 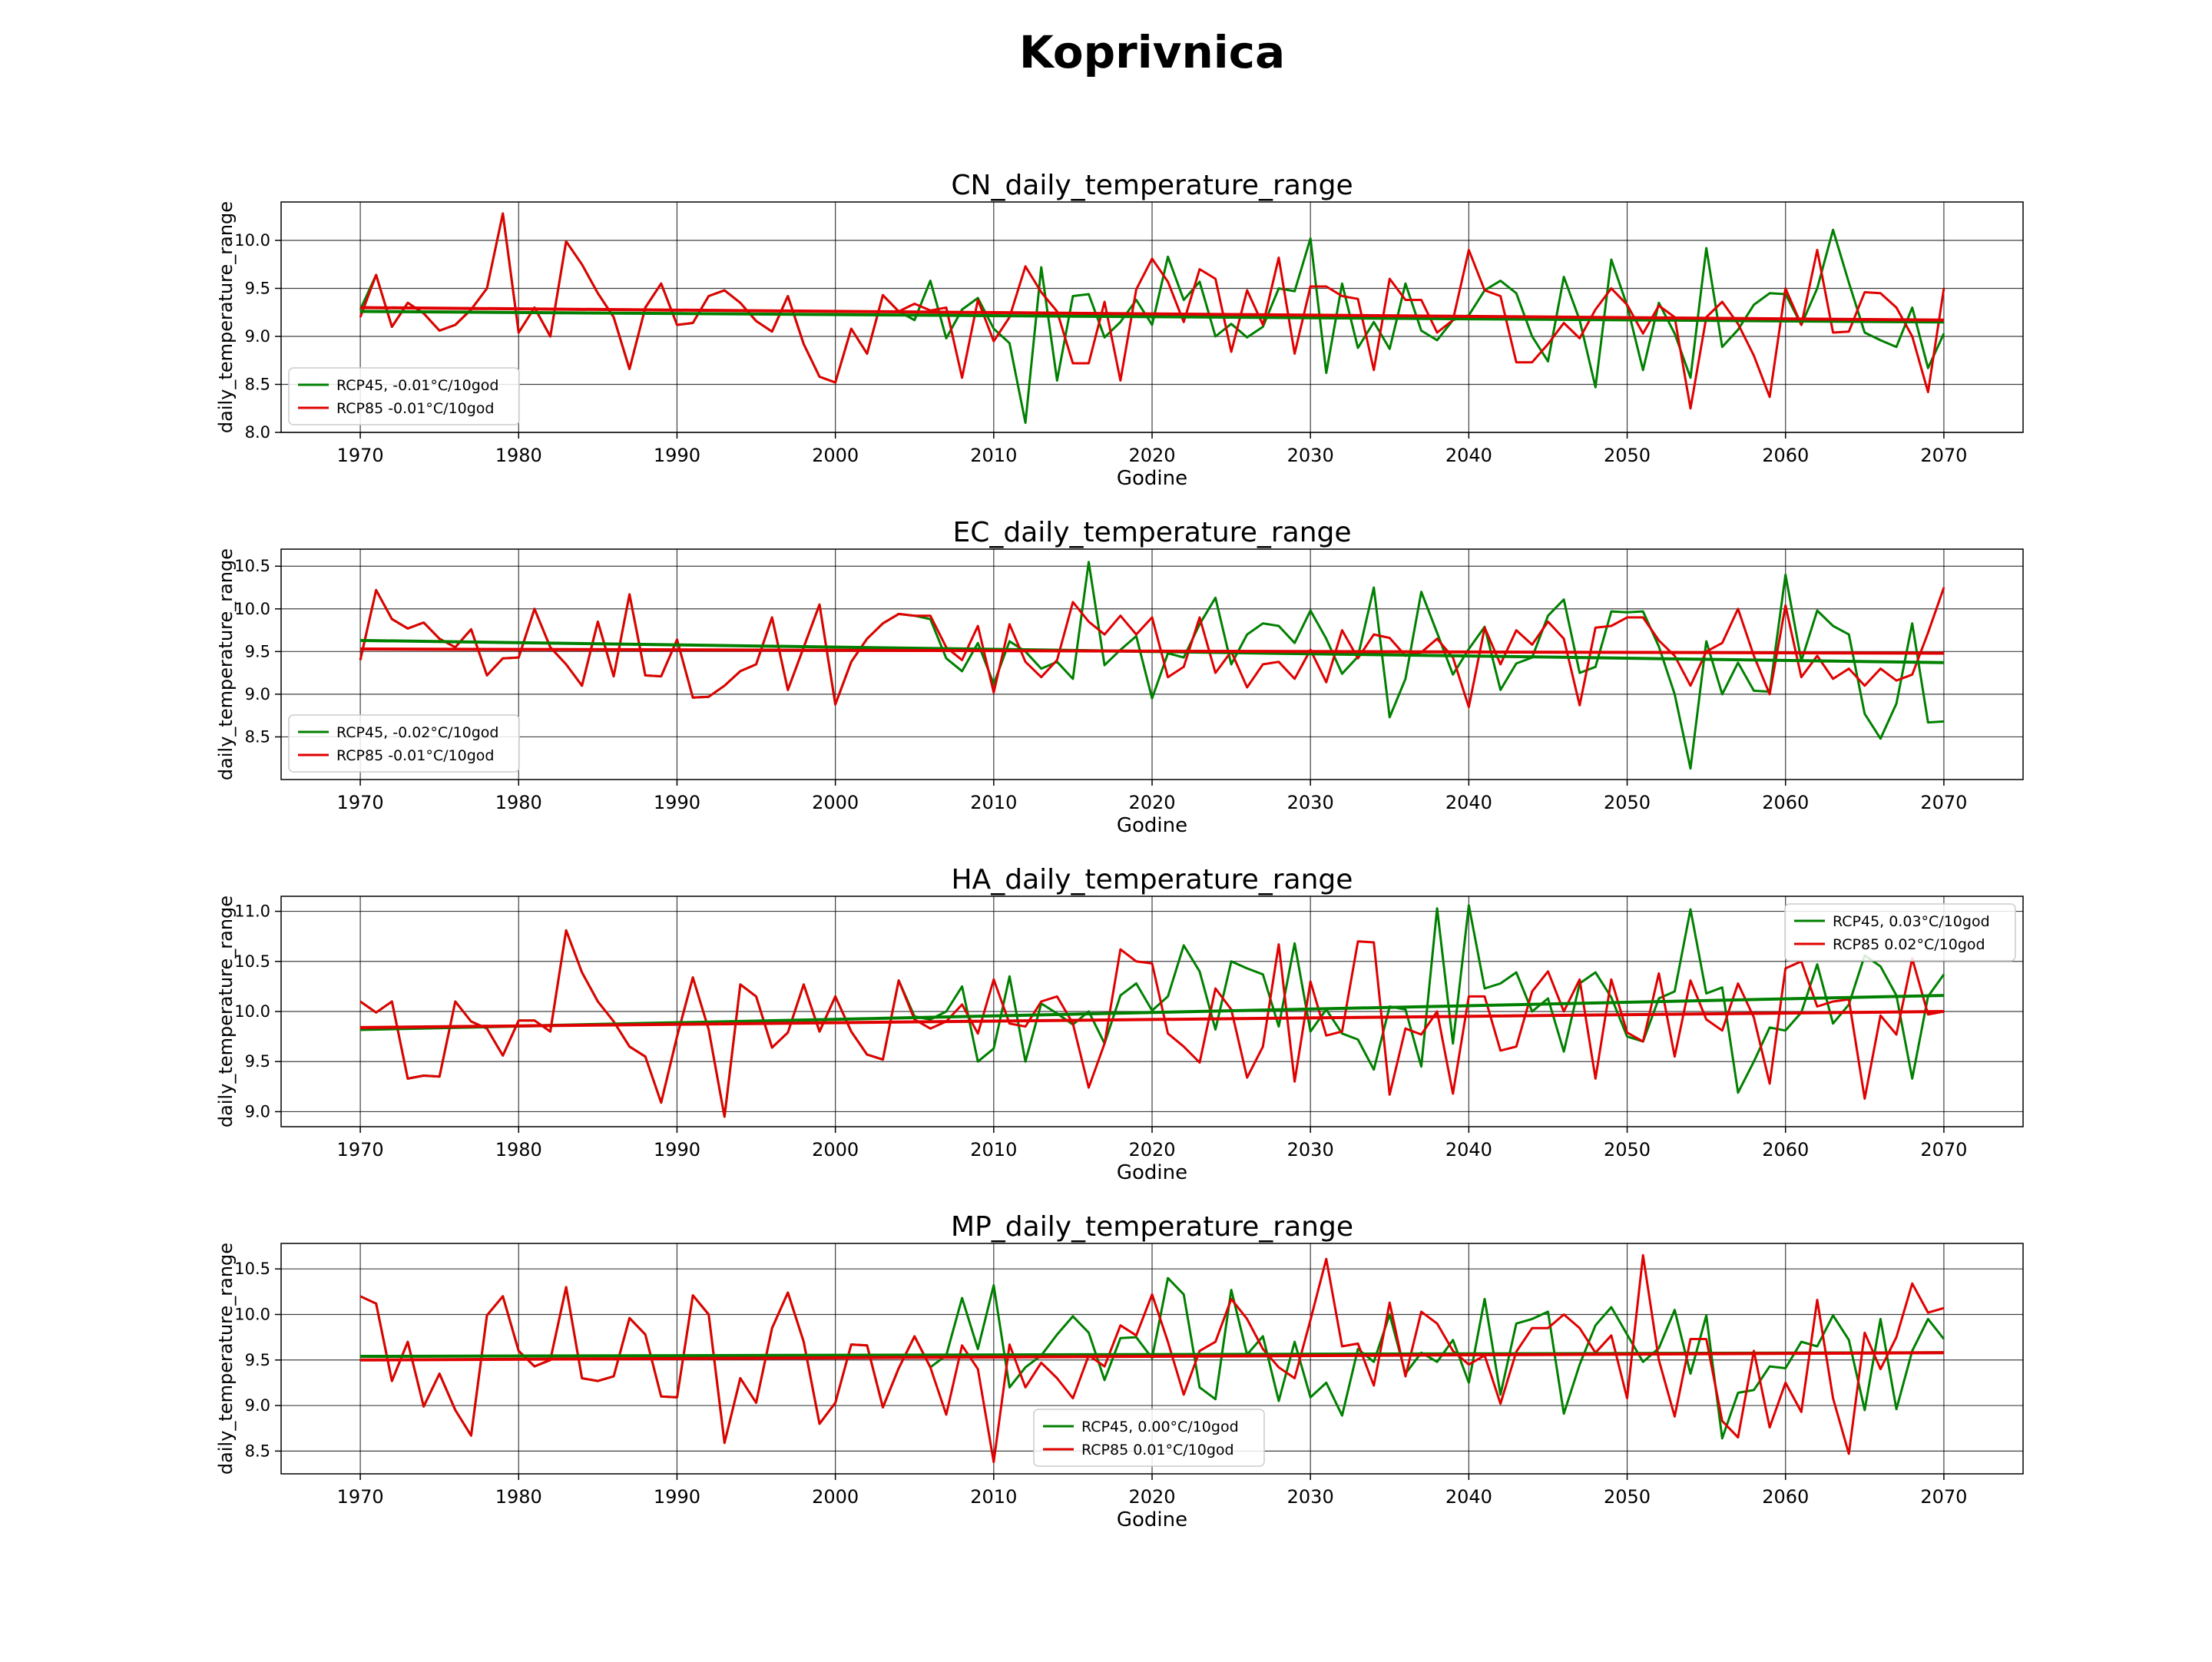 I want to click on y-tick-label: 8.0, so click(x=257, y=432).